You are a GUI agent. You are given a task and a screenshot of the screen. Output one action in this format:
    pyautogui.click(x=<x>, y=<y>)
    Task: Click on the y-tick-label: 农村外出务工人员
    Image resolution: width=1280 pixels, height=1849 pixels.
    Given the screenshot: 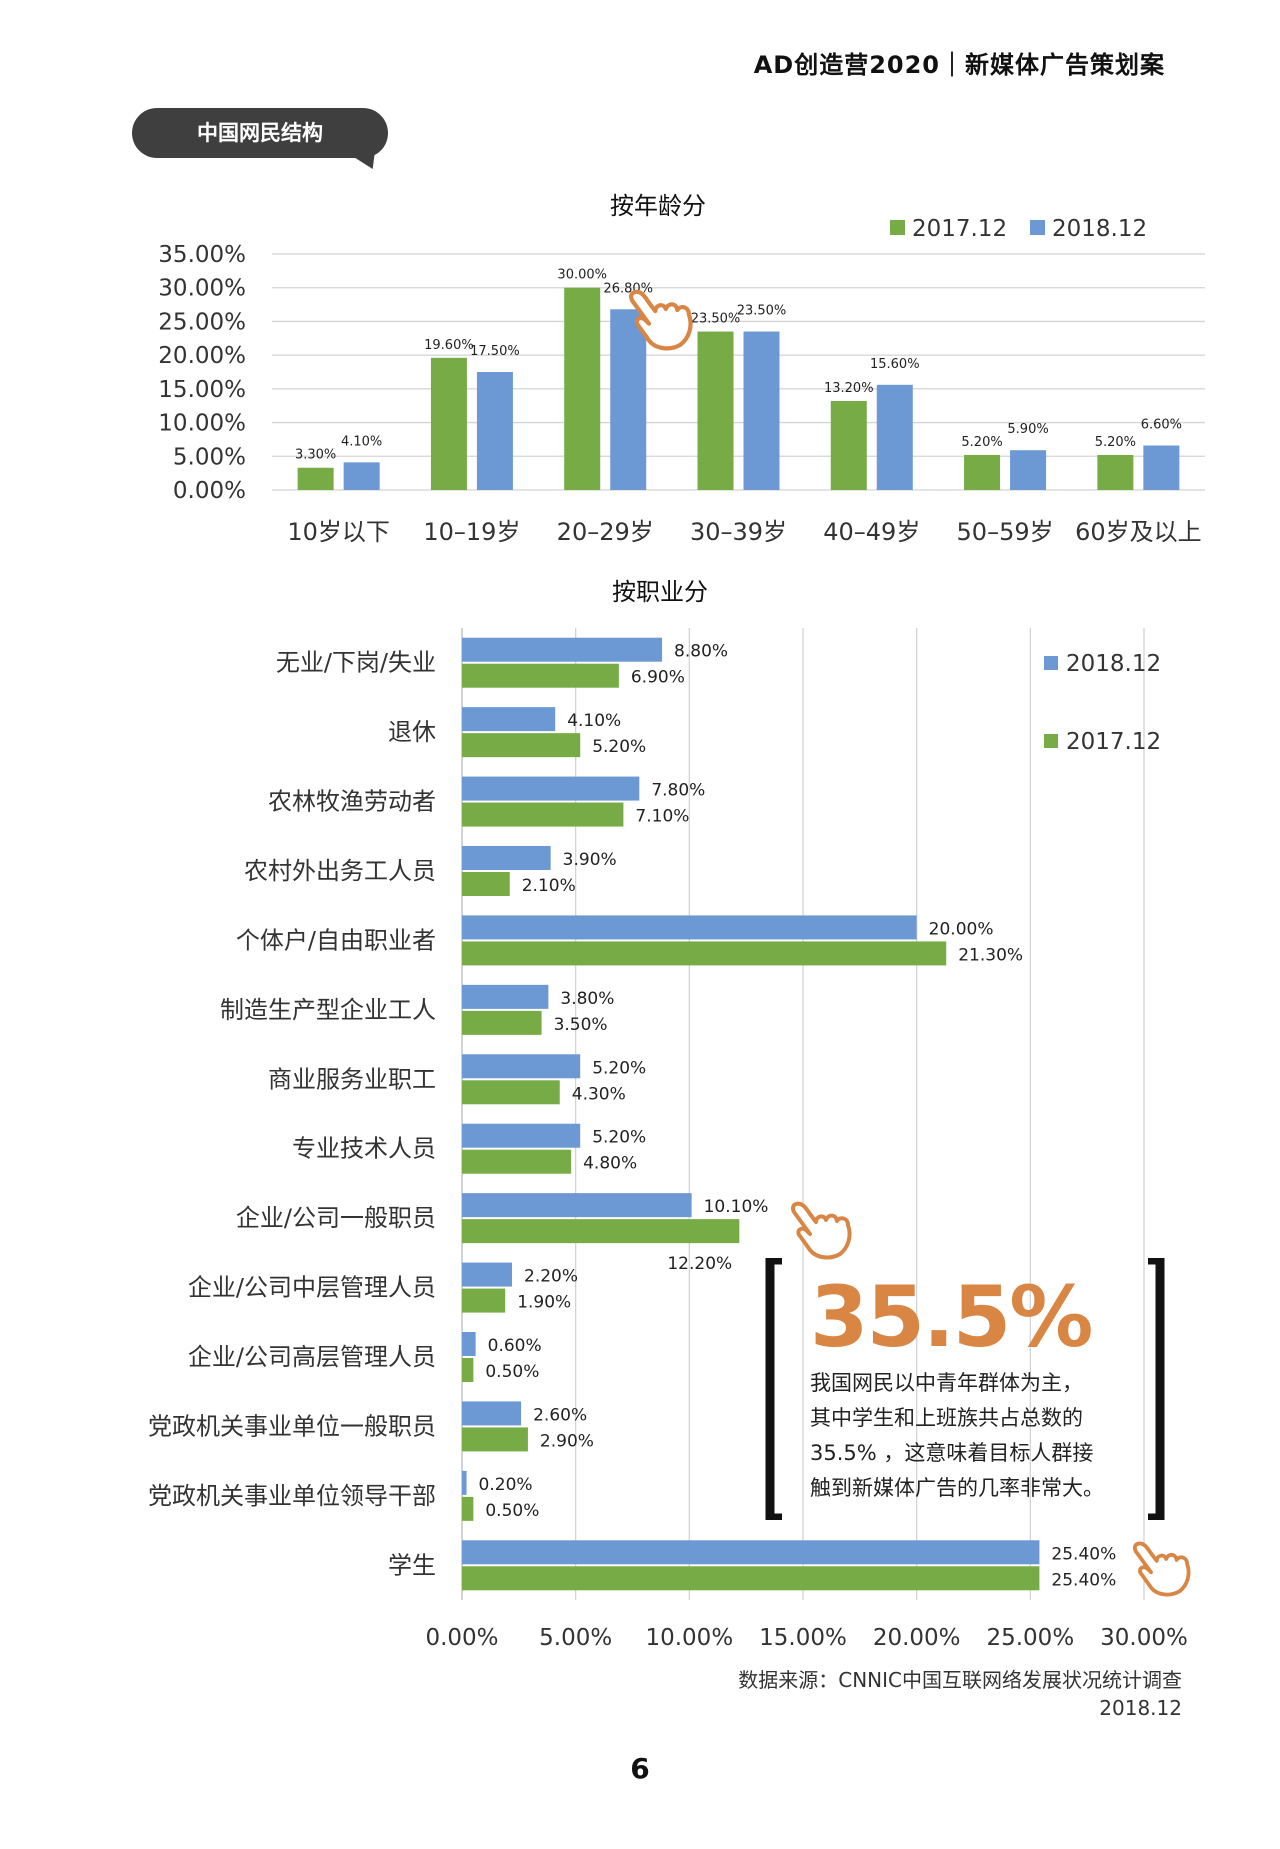 What is the action you would take?
    pyautogui.click(x=340, y=871)
    